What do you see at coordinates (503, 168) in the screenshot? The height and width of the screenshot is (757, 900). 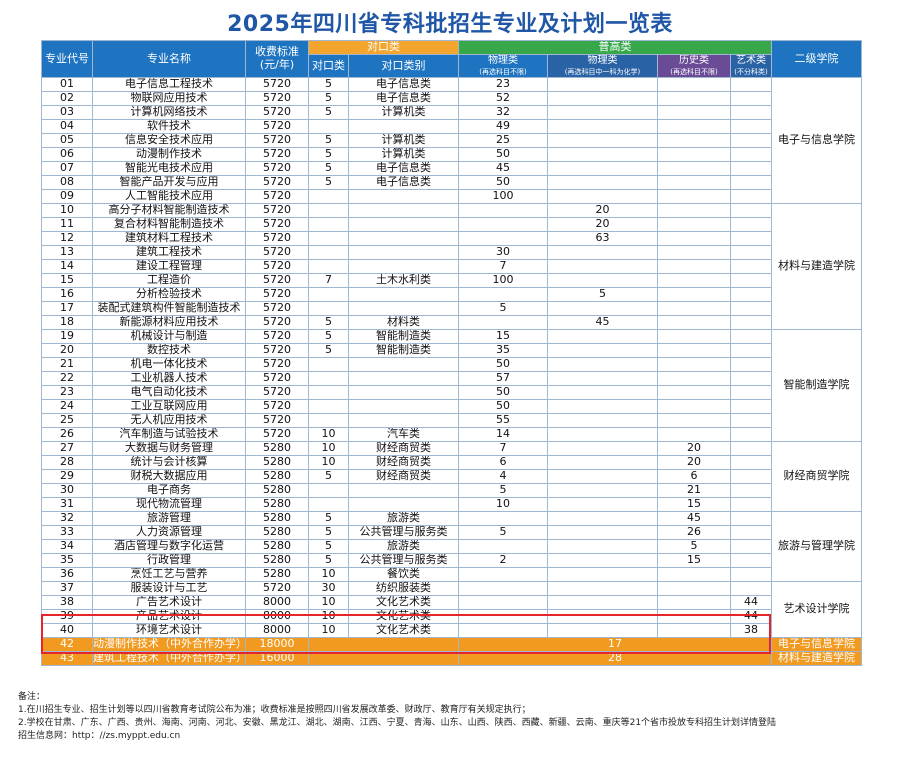 I see `cell-wl1: 45` at bounding box center [503, 168].